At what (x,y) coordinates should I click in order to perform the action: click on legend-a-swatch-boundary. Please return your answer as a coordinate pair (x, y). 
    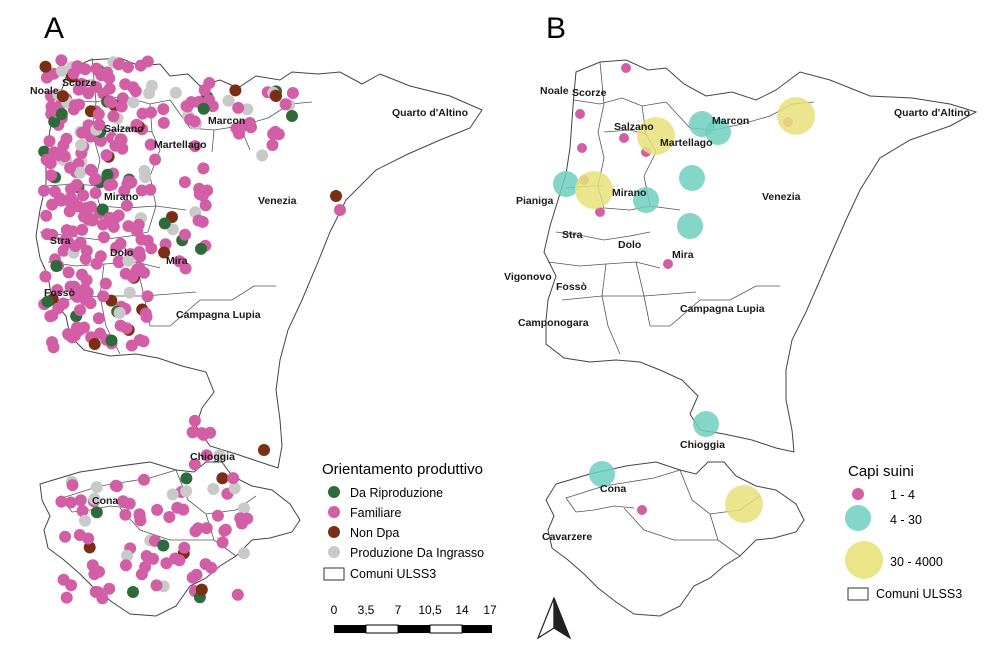
    Looking at the image, I should click on (334, 574).